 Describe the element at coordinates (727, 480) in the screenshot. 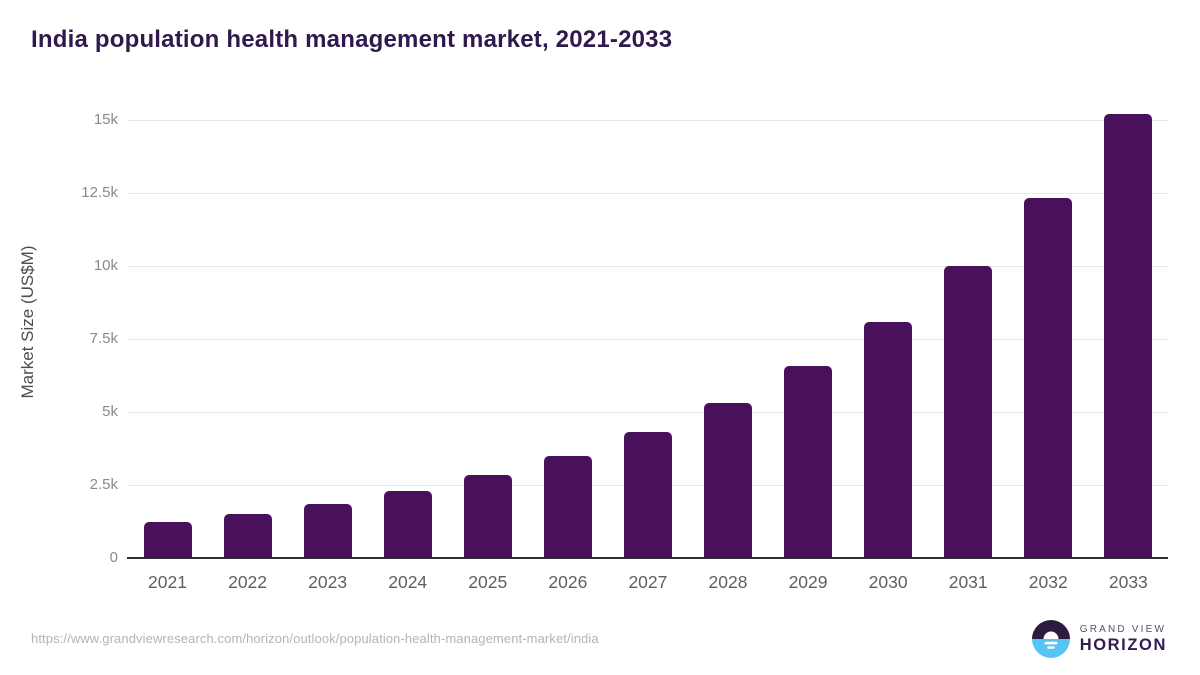

I see `bar-2028` at that location.